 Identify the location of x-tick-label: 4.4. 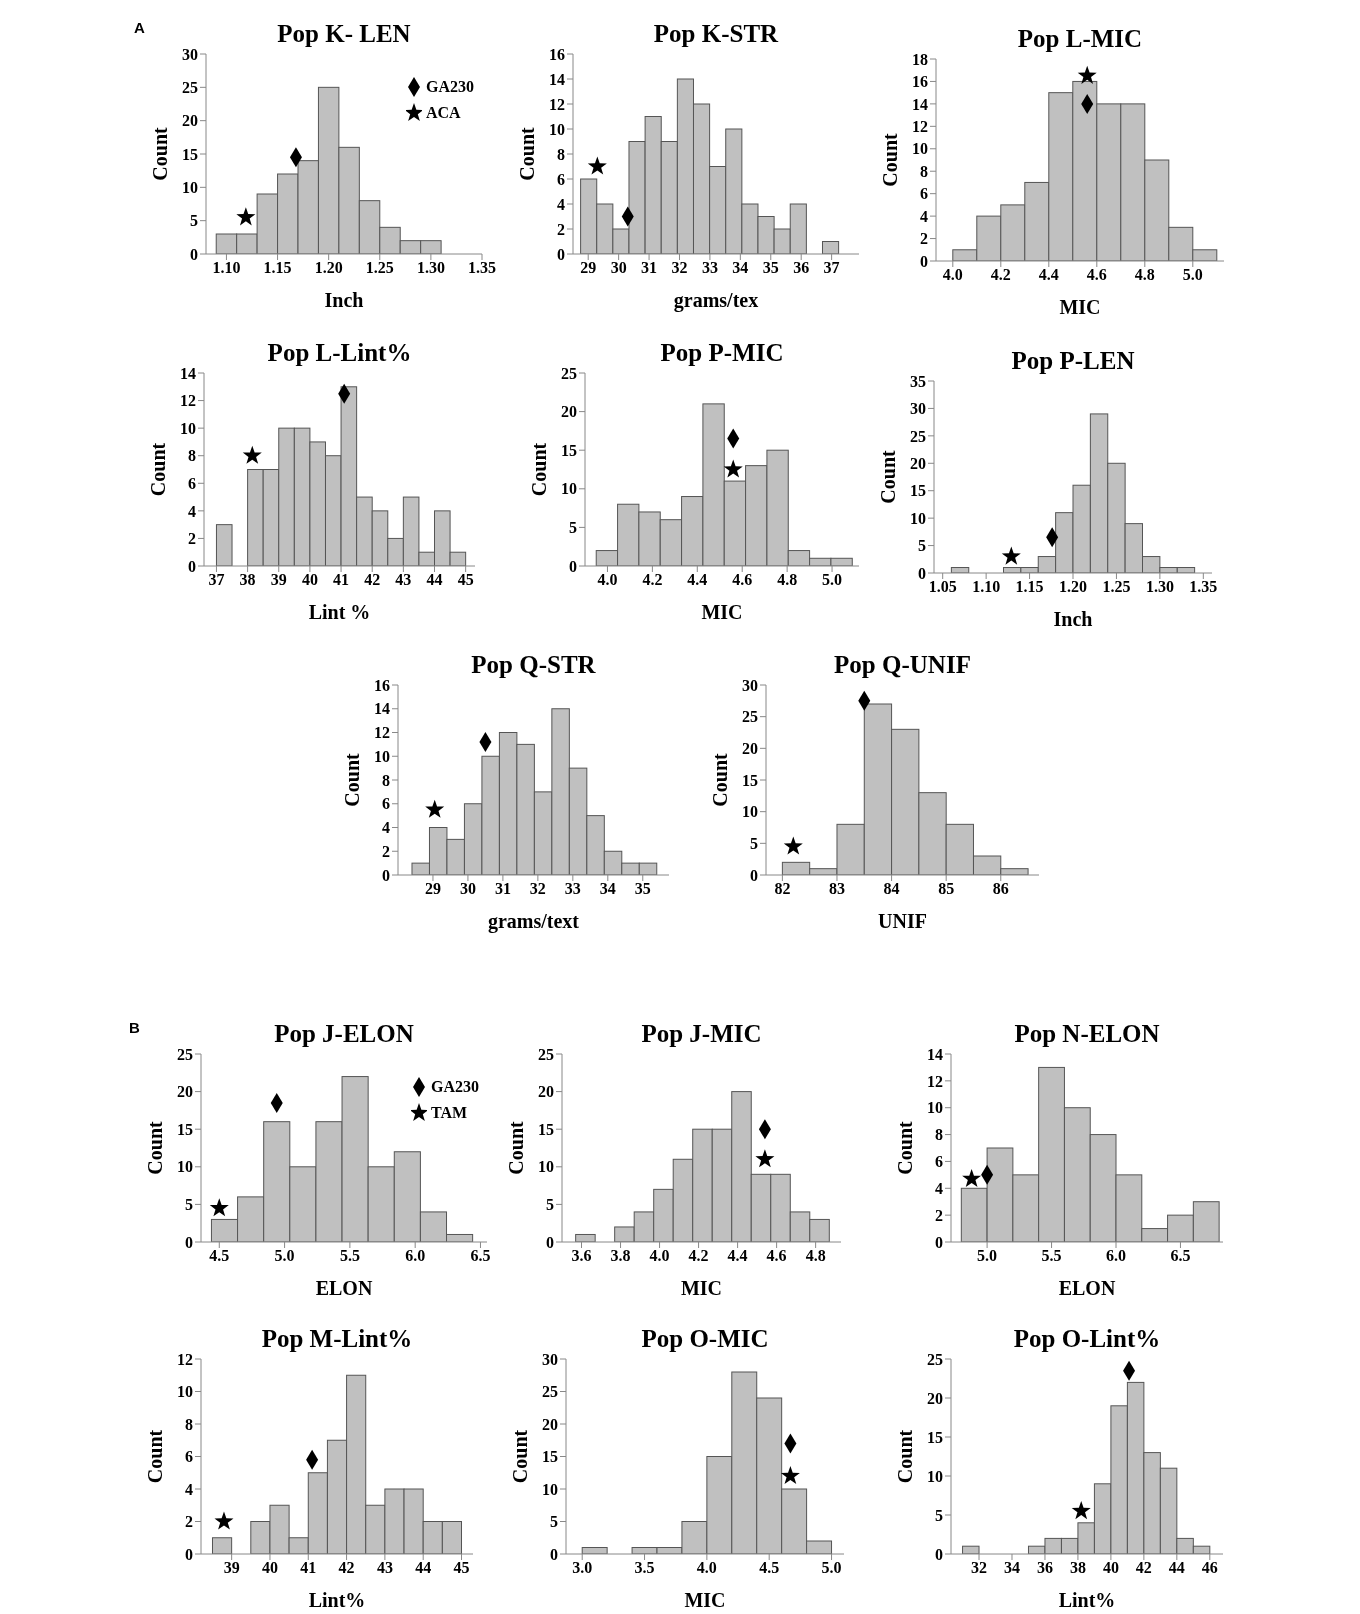
(697, 580).